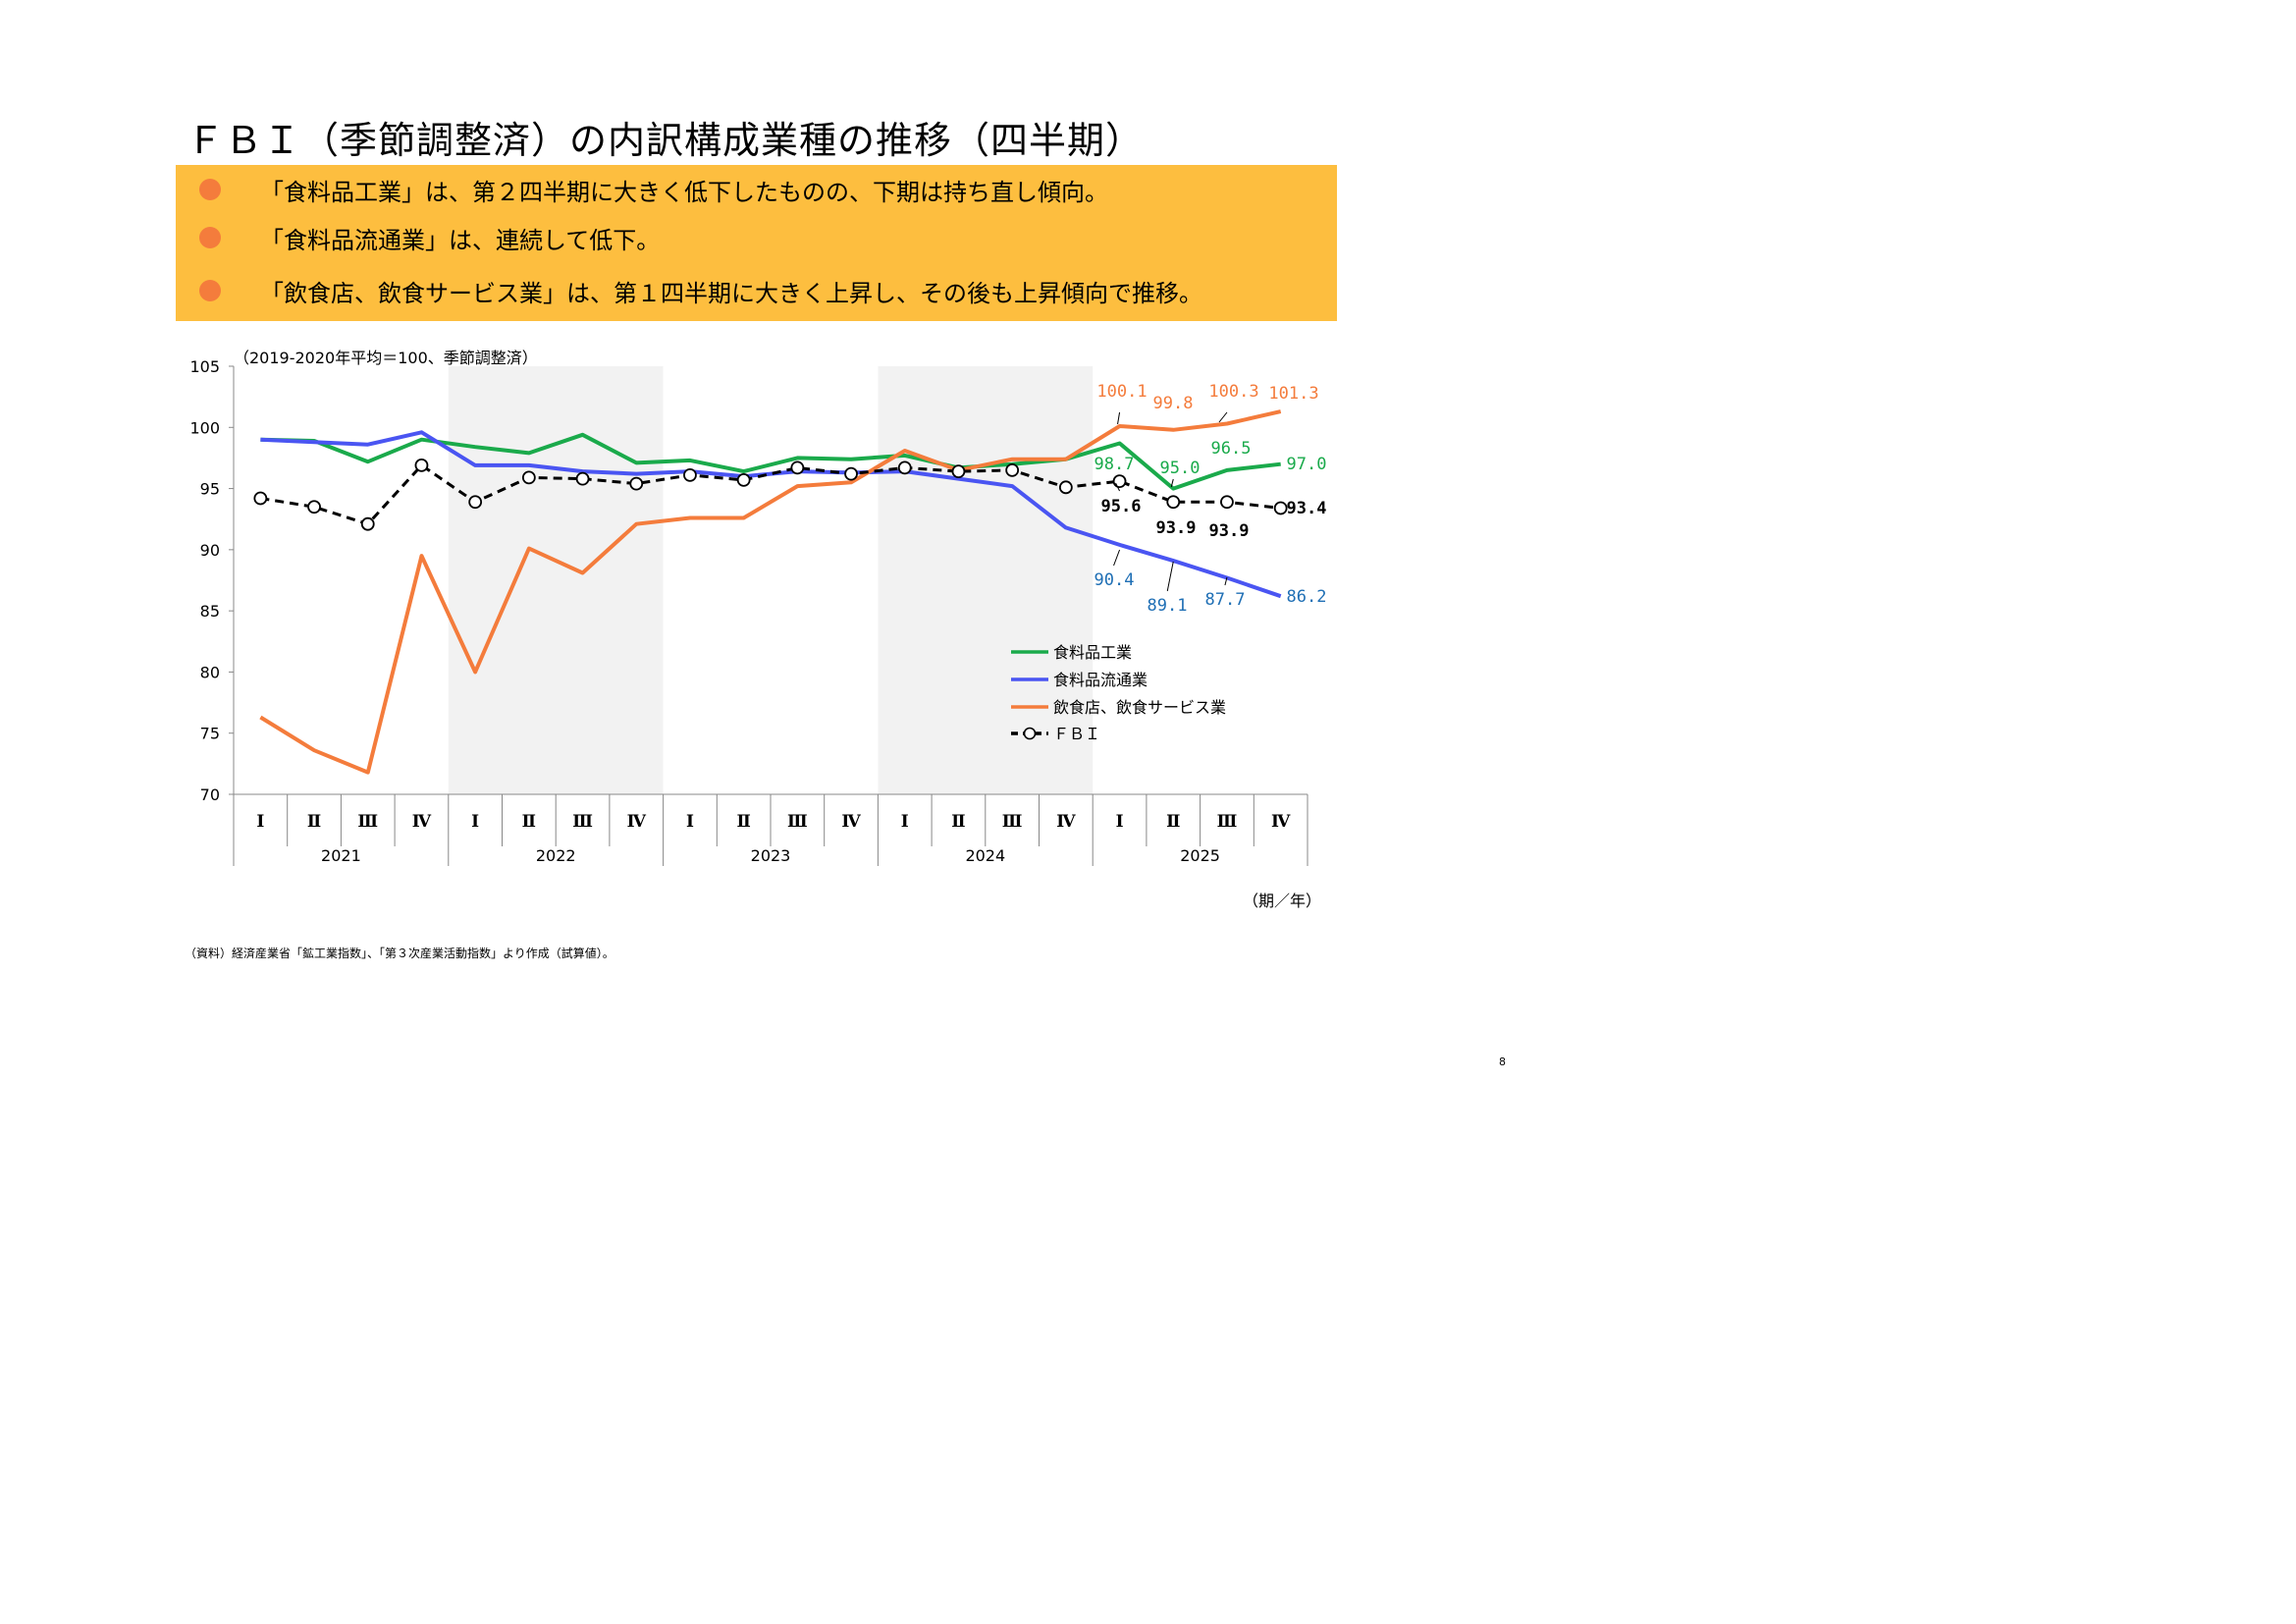 This screenshot has height=1624, width=2296. Describe the element at coordinates (1030, 733) in the screenshot. I see `legend-marker` at that location.